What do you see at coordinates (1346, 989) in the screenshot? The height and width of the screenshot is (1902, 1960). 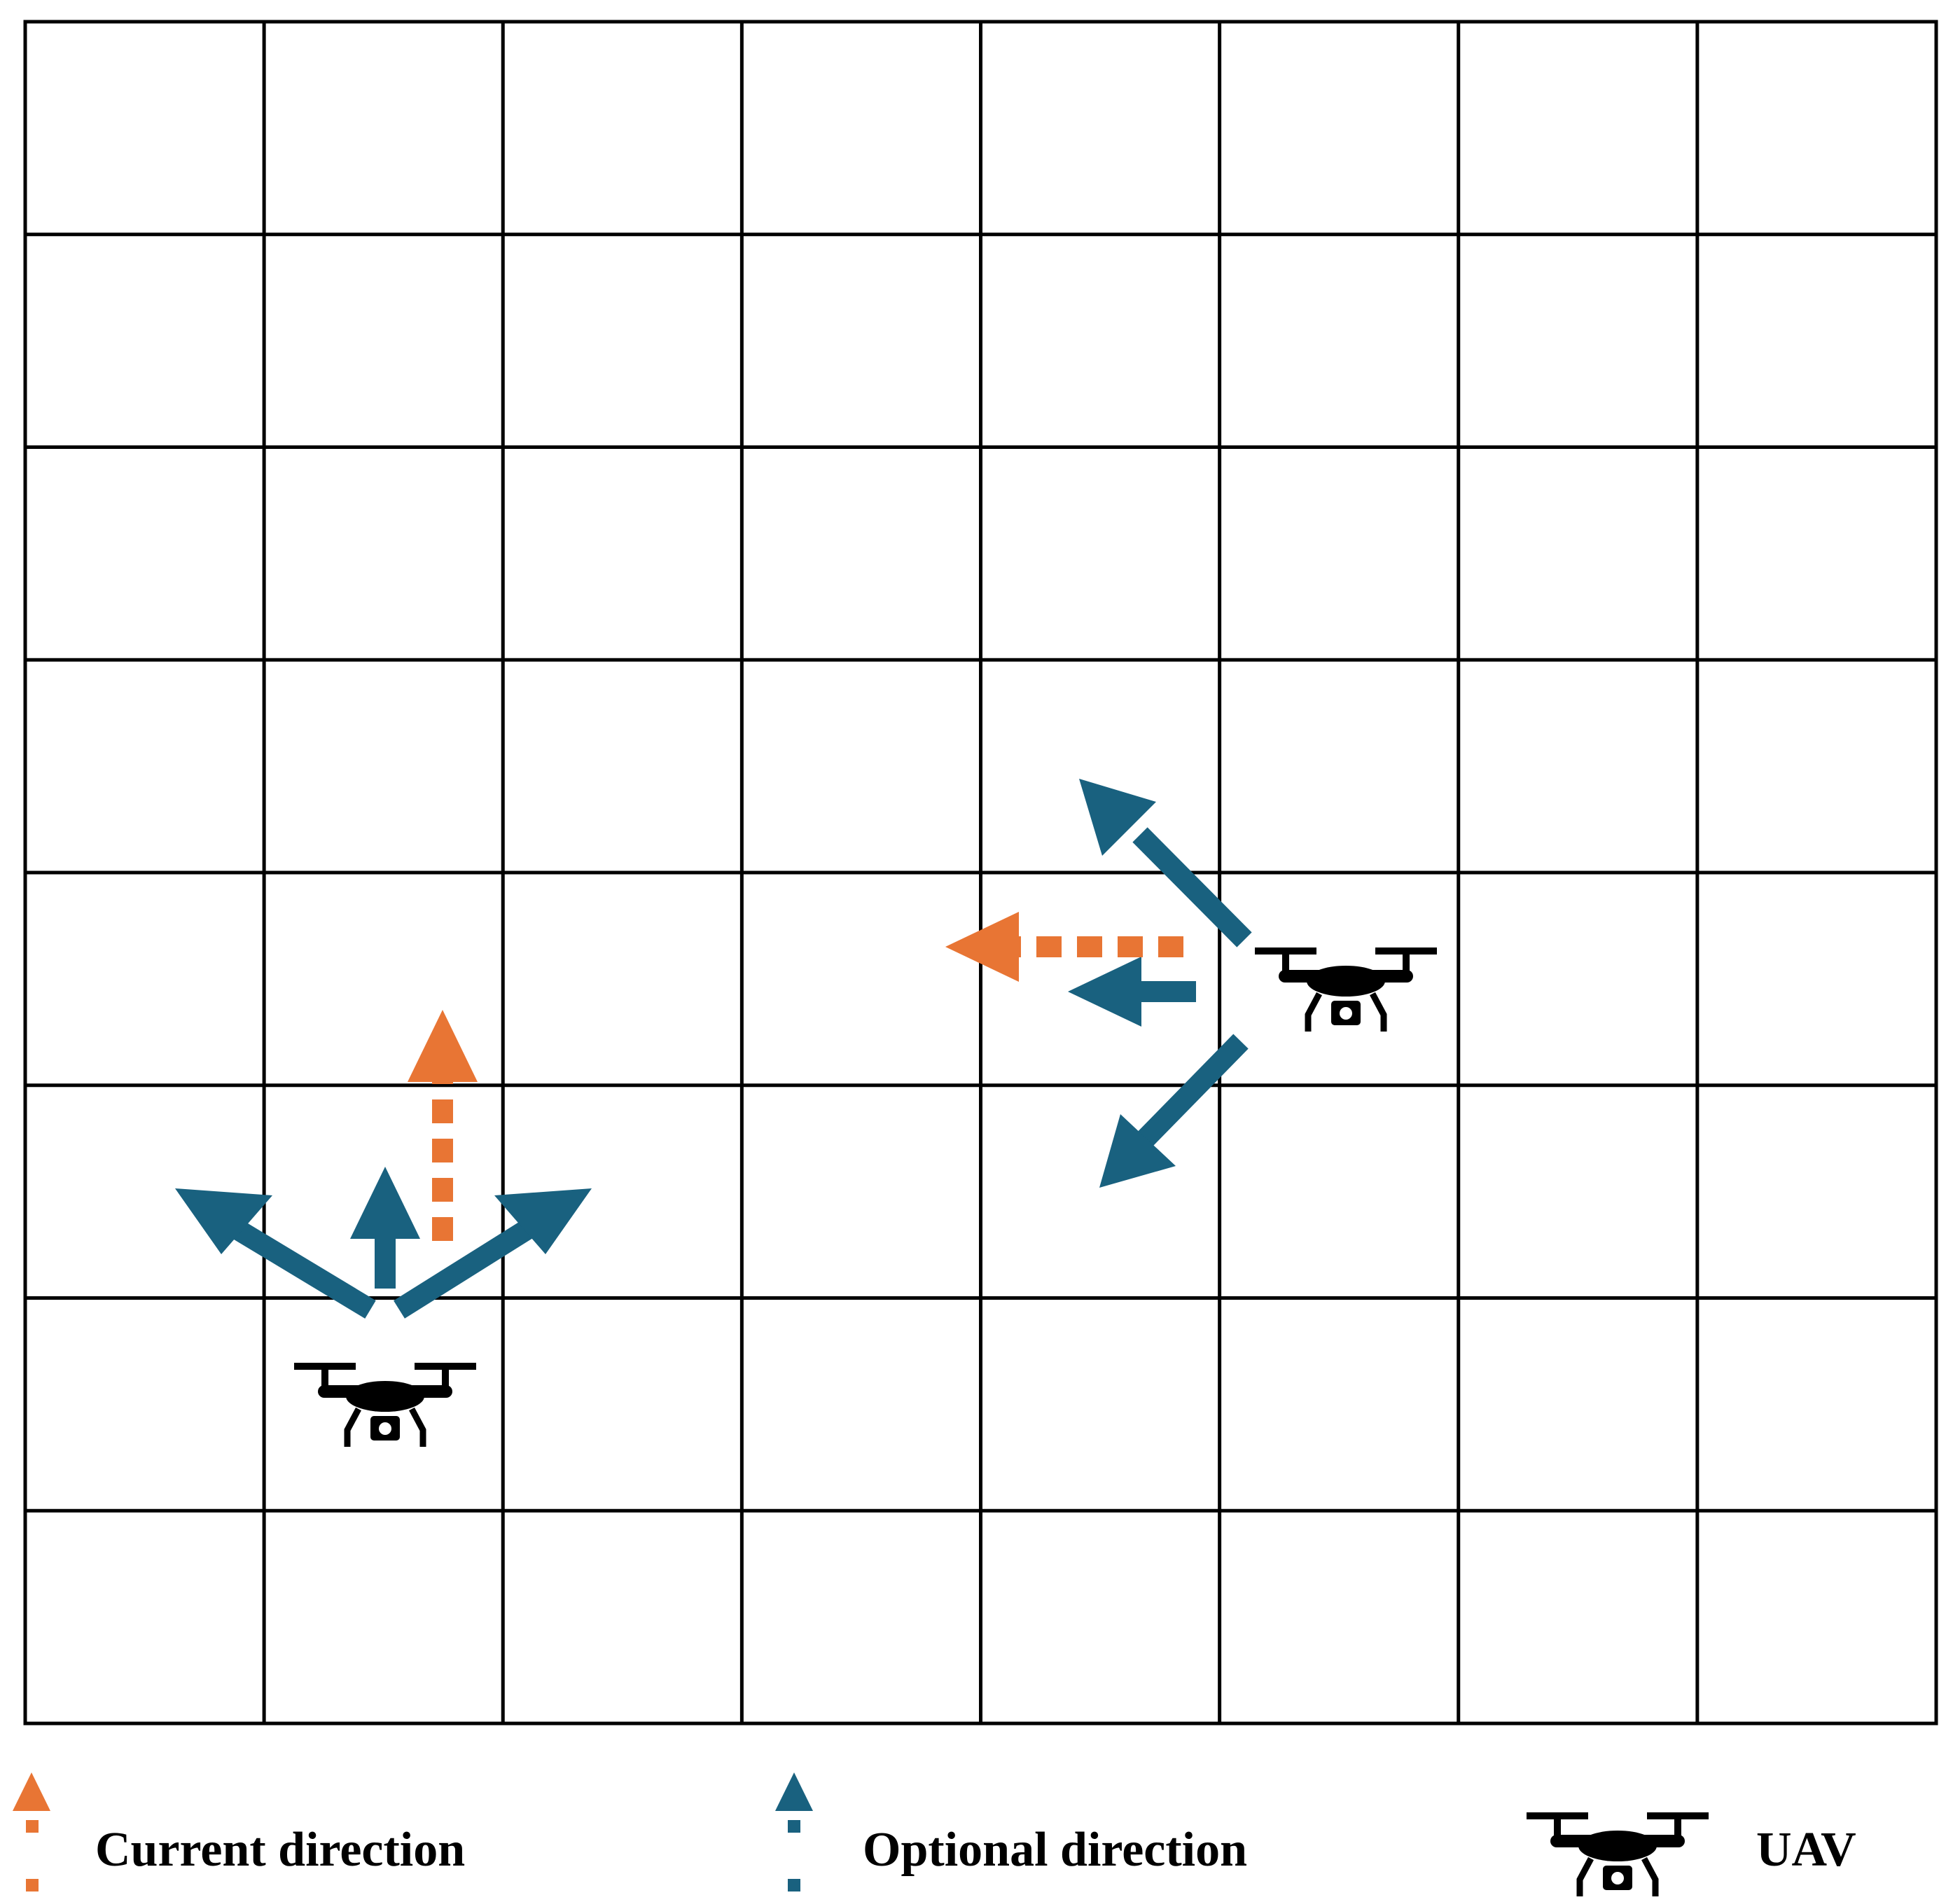 I see `uav-2-drone-icon` at bounding box center [1346, 989].